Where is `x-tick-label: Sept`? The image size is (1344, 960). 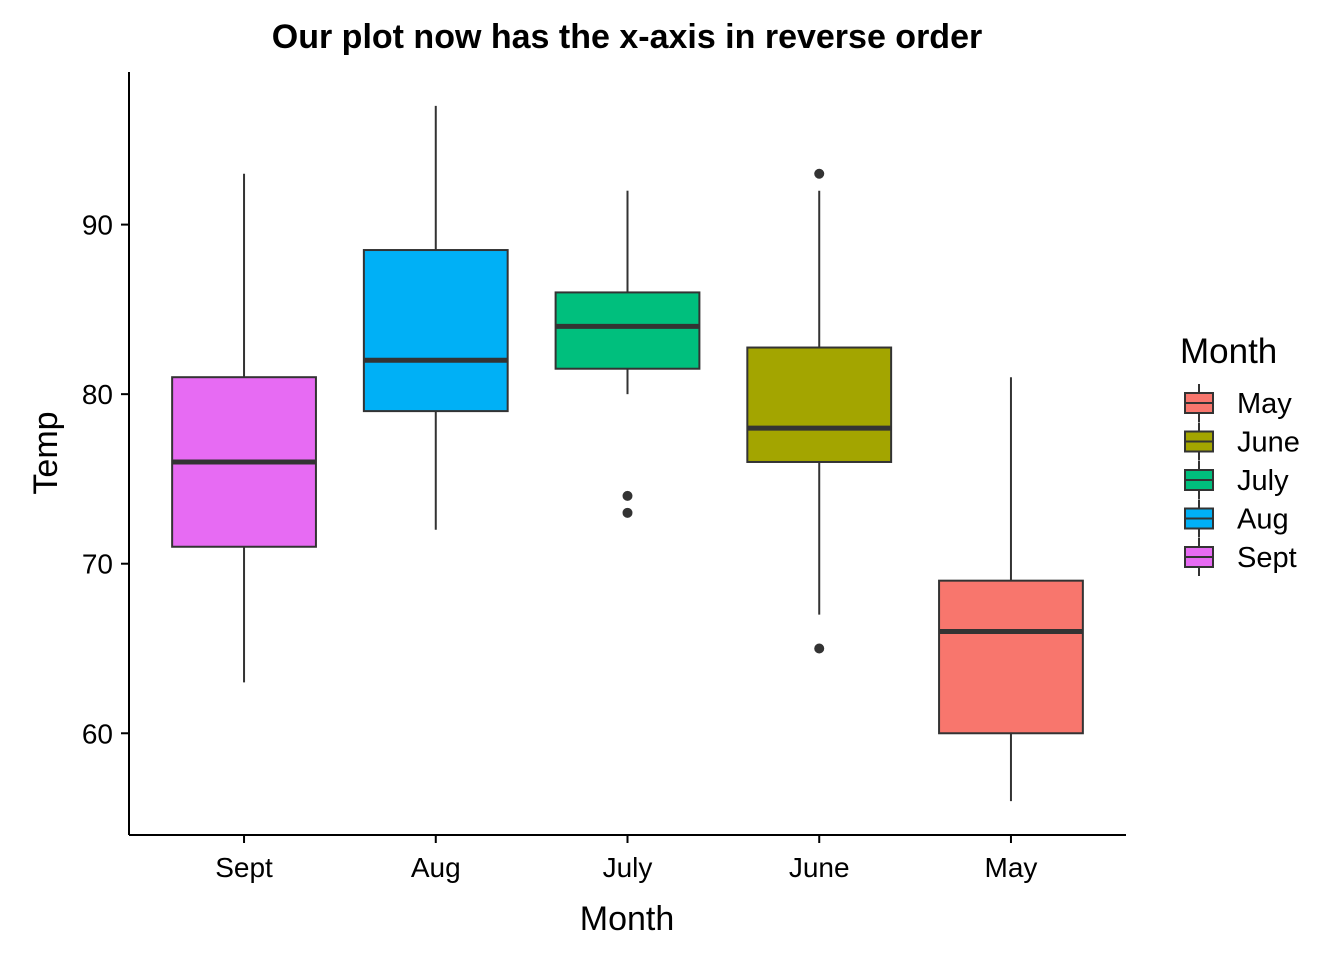 x-tick-label: Sept is located at coordinates (244, 867).